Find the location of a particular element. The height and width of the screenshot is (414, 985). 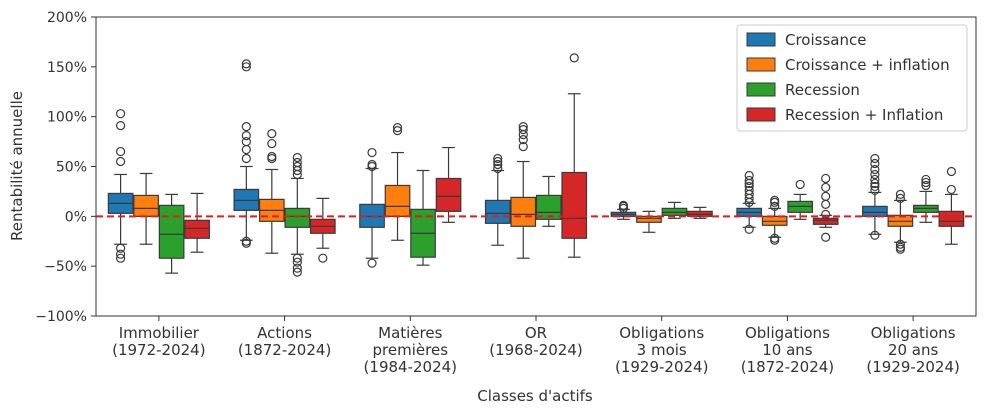

x-tick-label: (1872-2024) is located at coordinates (284, 350).